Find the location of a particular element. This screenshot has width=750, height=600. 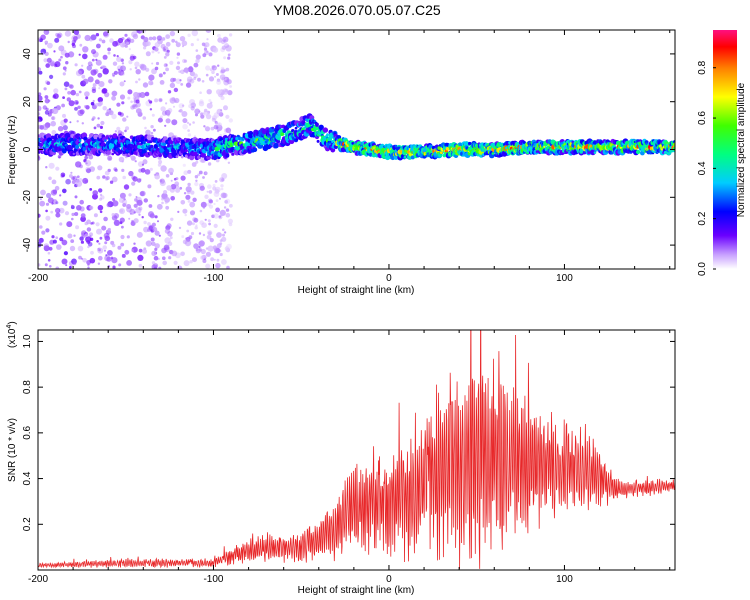

colorbar-tick-label: 0.0 is located at coordinates (702, 269).